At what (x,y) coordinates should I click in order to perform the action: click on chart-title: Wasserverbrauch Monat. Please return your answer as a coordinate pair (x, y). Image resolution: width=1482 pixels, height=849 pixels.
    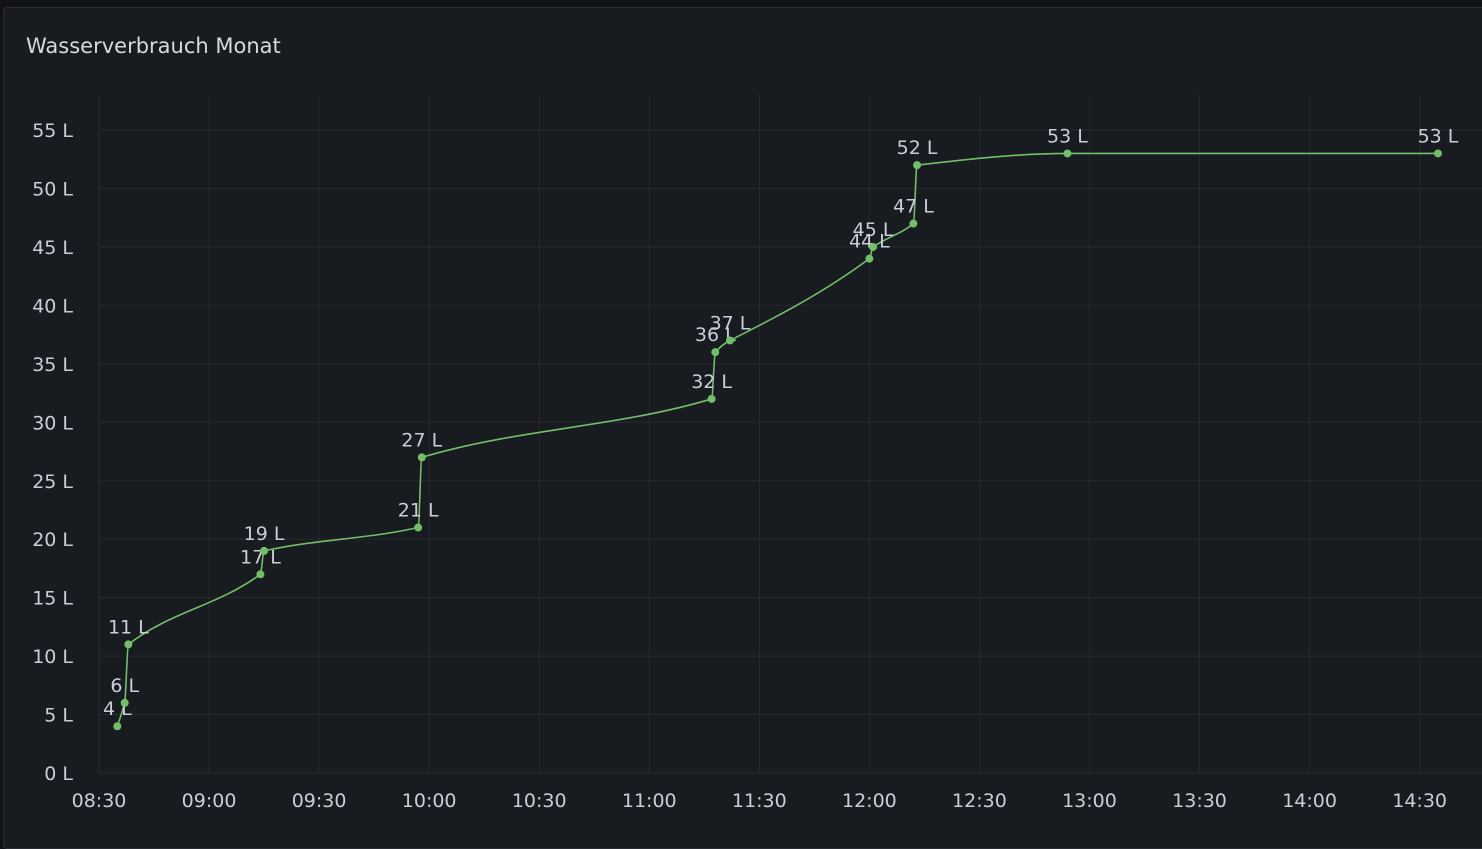
    Looking at the image, I should click on (153, 46).